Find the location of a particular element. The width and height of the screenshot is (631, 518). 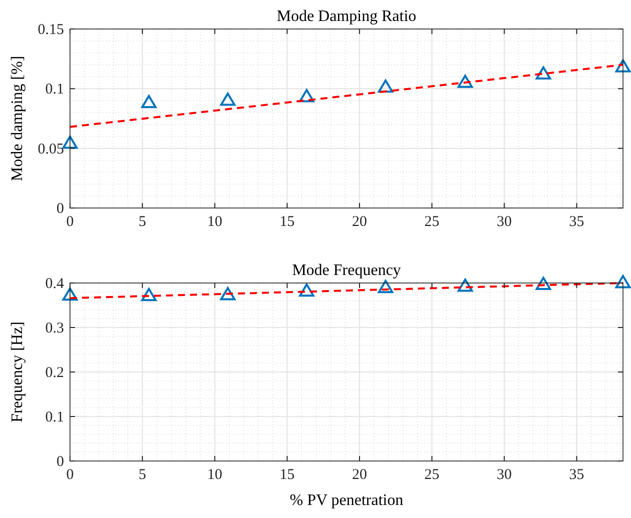

y-tick-label: 0.3 is located at coordinates (54, 328).